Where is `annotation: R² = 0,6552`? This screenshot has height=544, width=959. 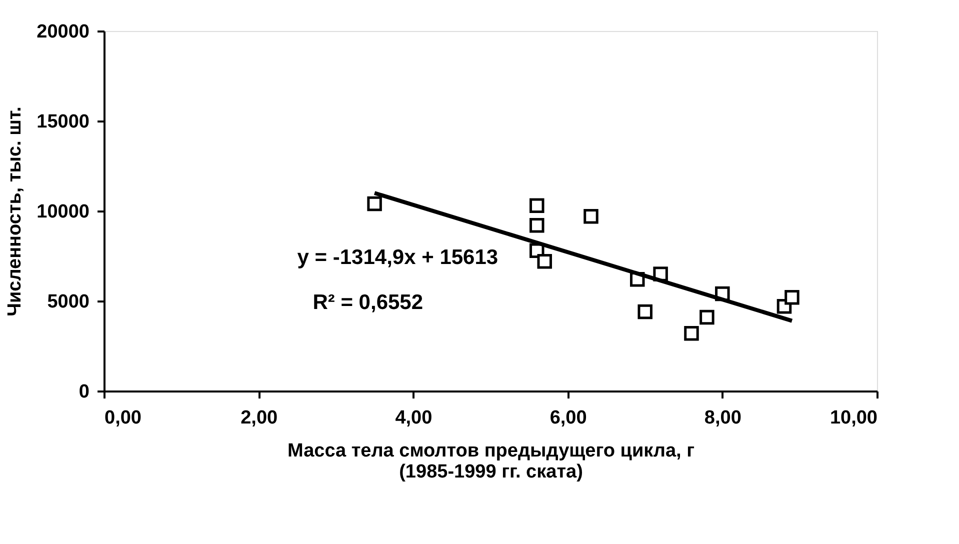 annotation: R² = 0,6552 is located at coordinates (368, 302).